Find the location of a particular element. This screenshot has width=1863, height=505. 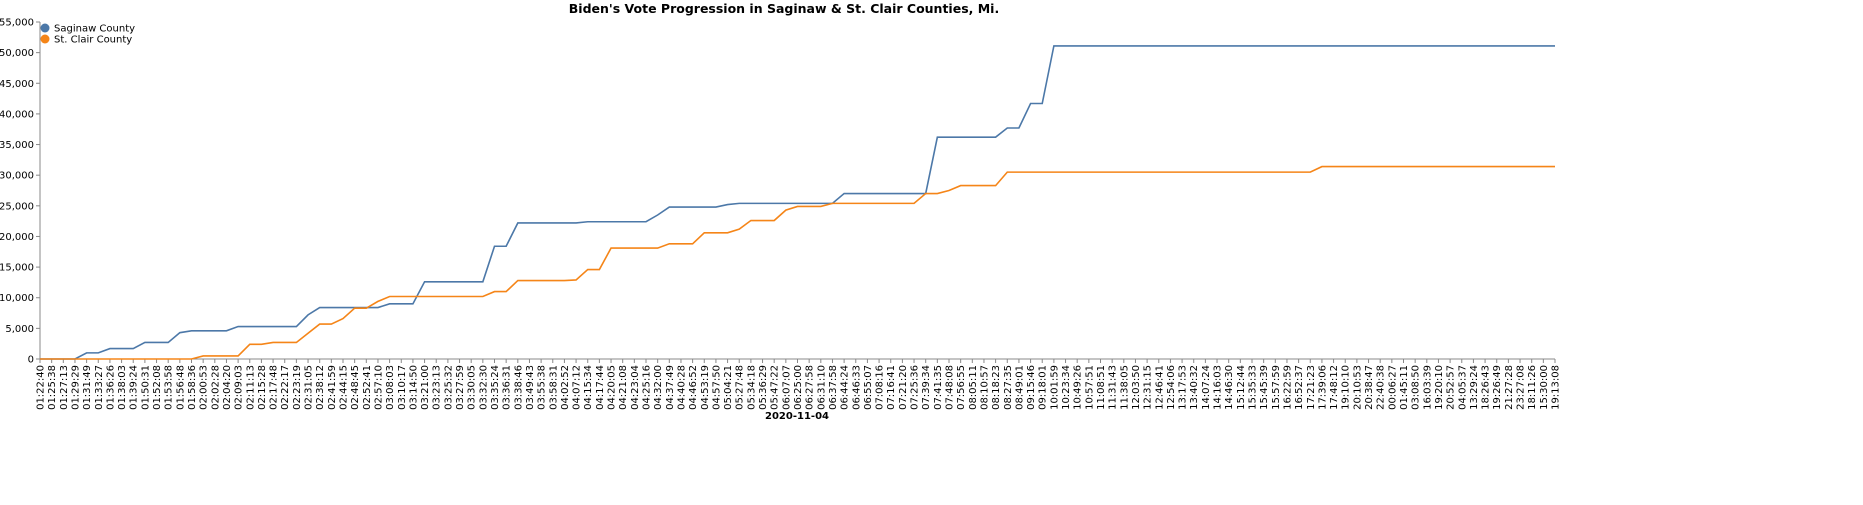

x-tick-label: 08:10:57 is located at coordinates (984, 387).